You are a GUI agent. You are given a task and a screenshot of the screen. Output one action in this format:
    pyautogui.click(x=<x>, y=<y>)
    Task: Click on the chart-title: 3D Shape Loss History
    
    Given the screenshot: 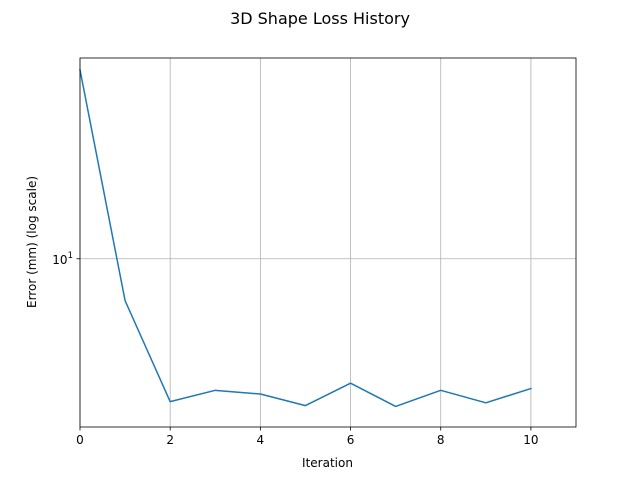 What is the action you would take?
    pyautogui.click(x=320, y=18)
    